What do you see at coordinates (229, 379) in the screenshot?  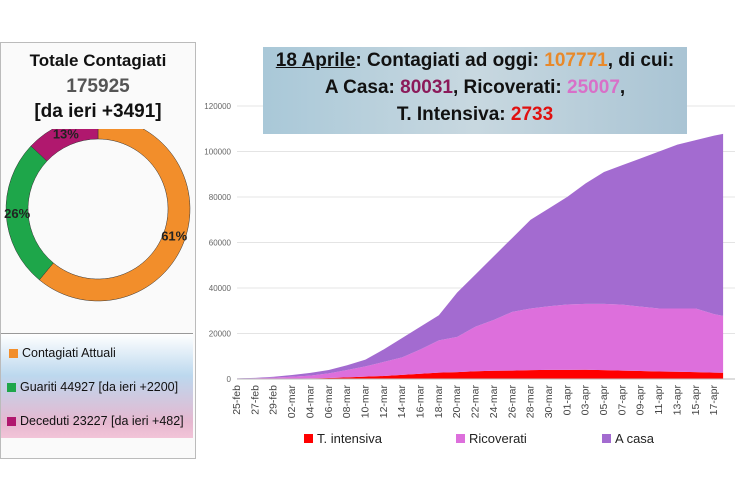 I see `y-tick-label: 0` at bounding box center [229, 379].